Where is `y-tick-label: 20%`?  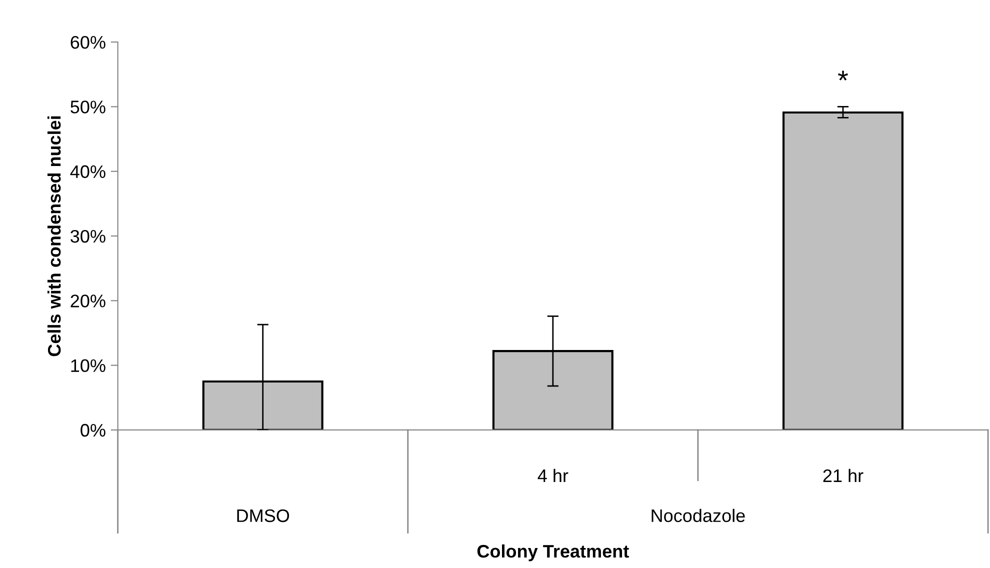 y-tick-label: 20% is located at coordinates (88, 301).